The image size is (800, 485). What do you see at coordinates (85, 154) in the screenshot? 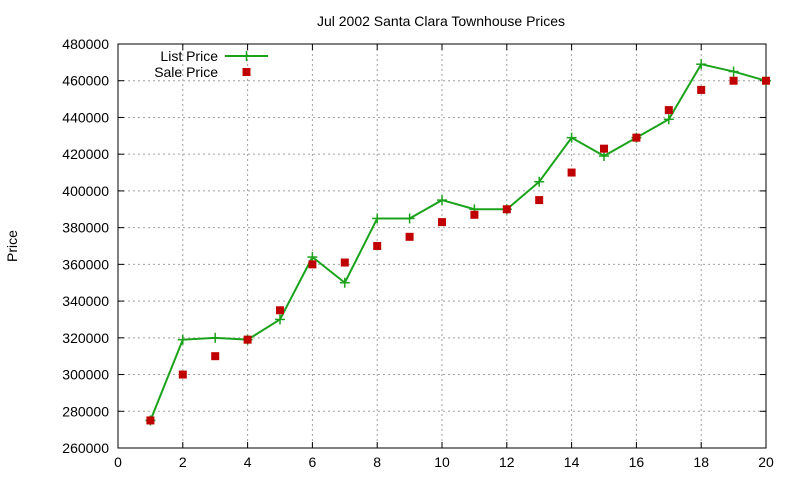
I see `y-tick-label: 420000` at bounding box center [85, 154].